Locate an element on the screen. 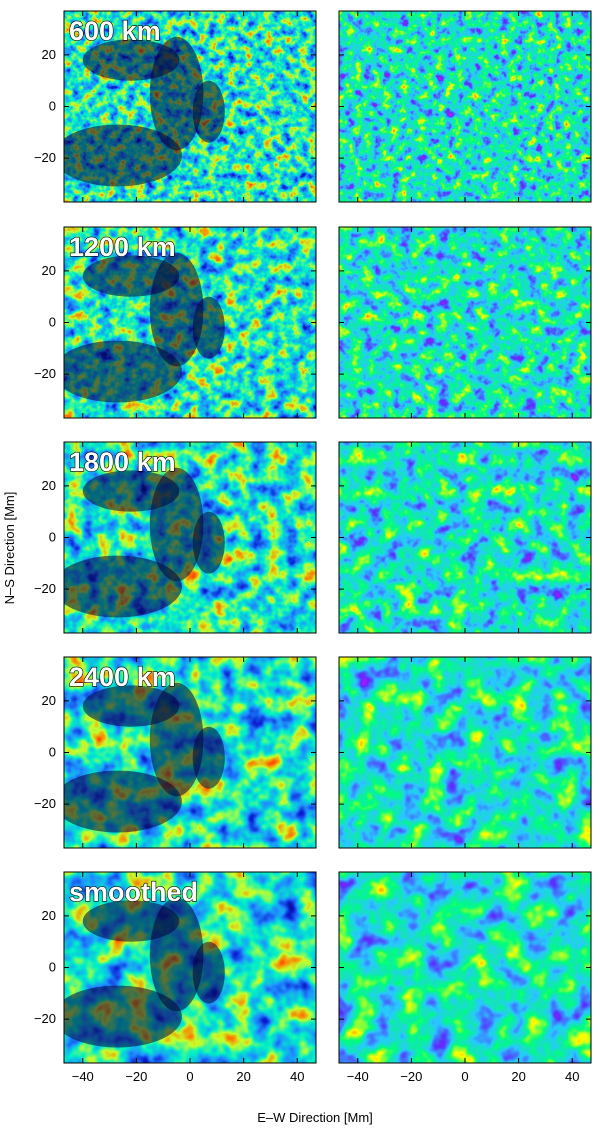  panel-height-label: 1200 km is located at coordinates (122, 247).